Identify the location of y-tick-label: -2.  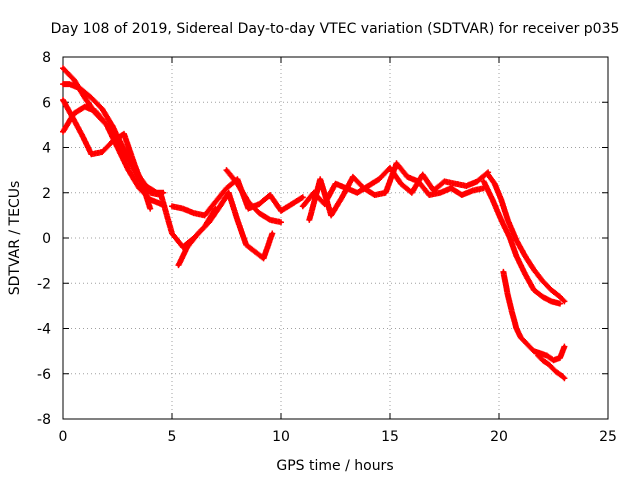
(44, 284).